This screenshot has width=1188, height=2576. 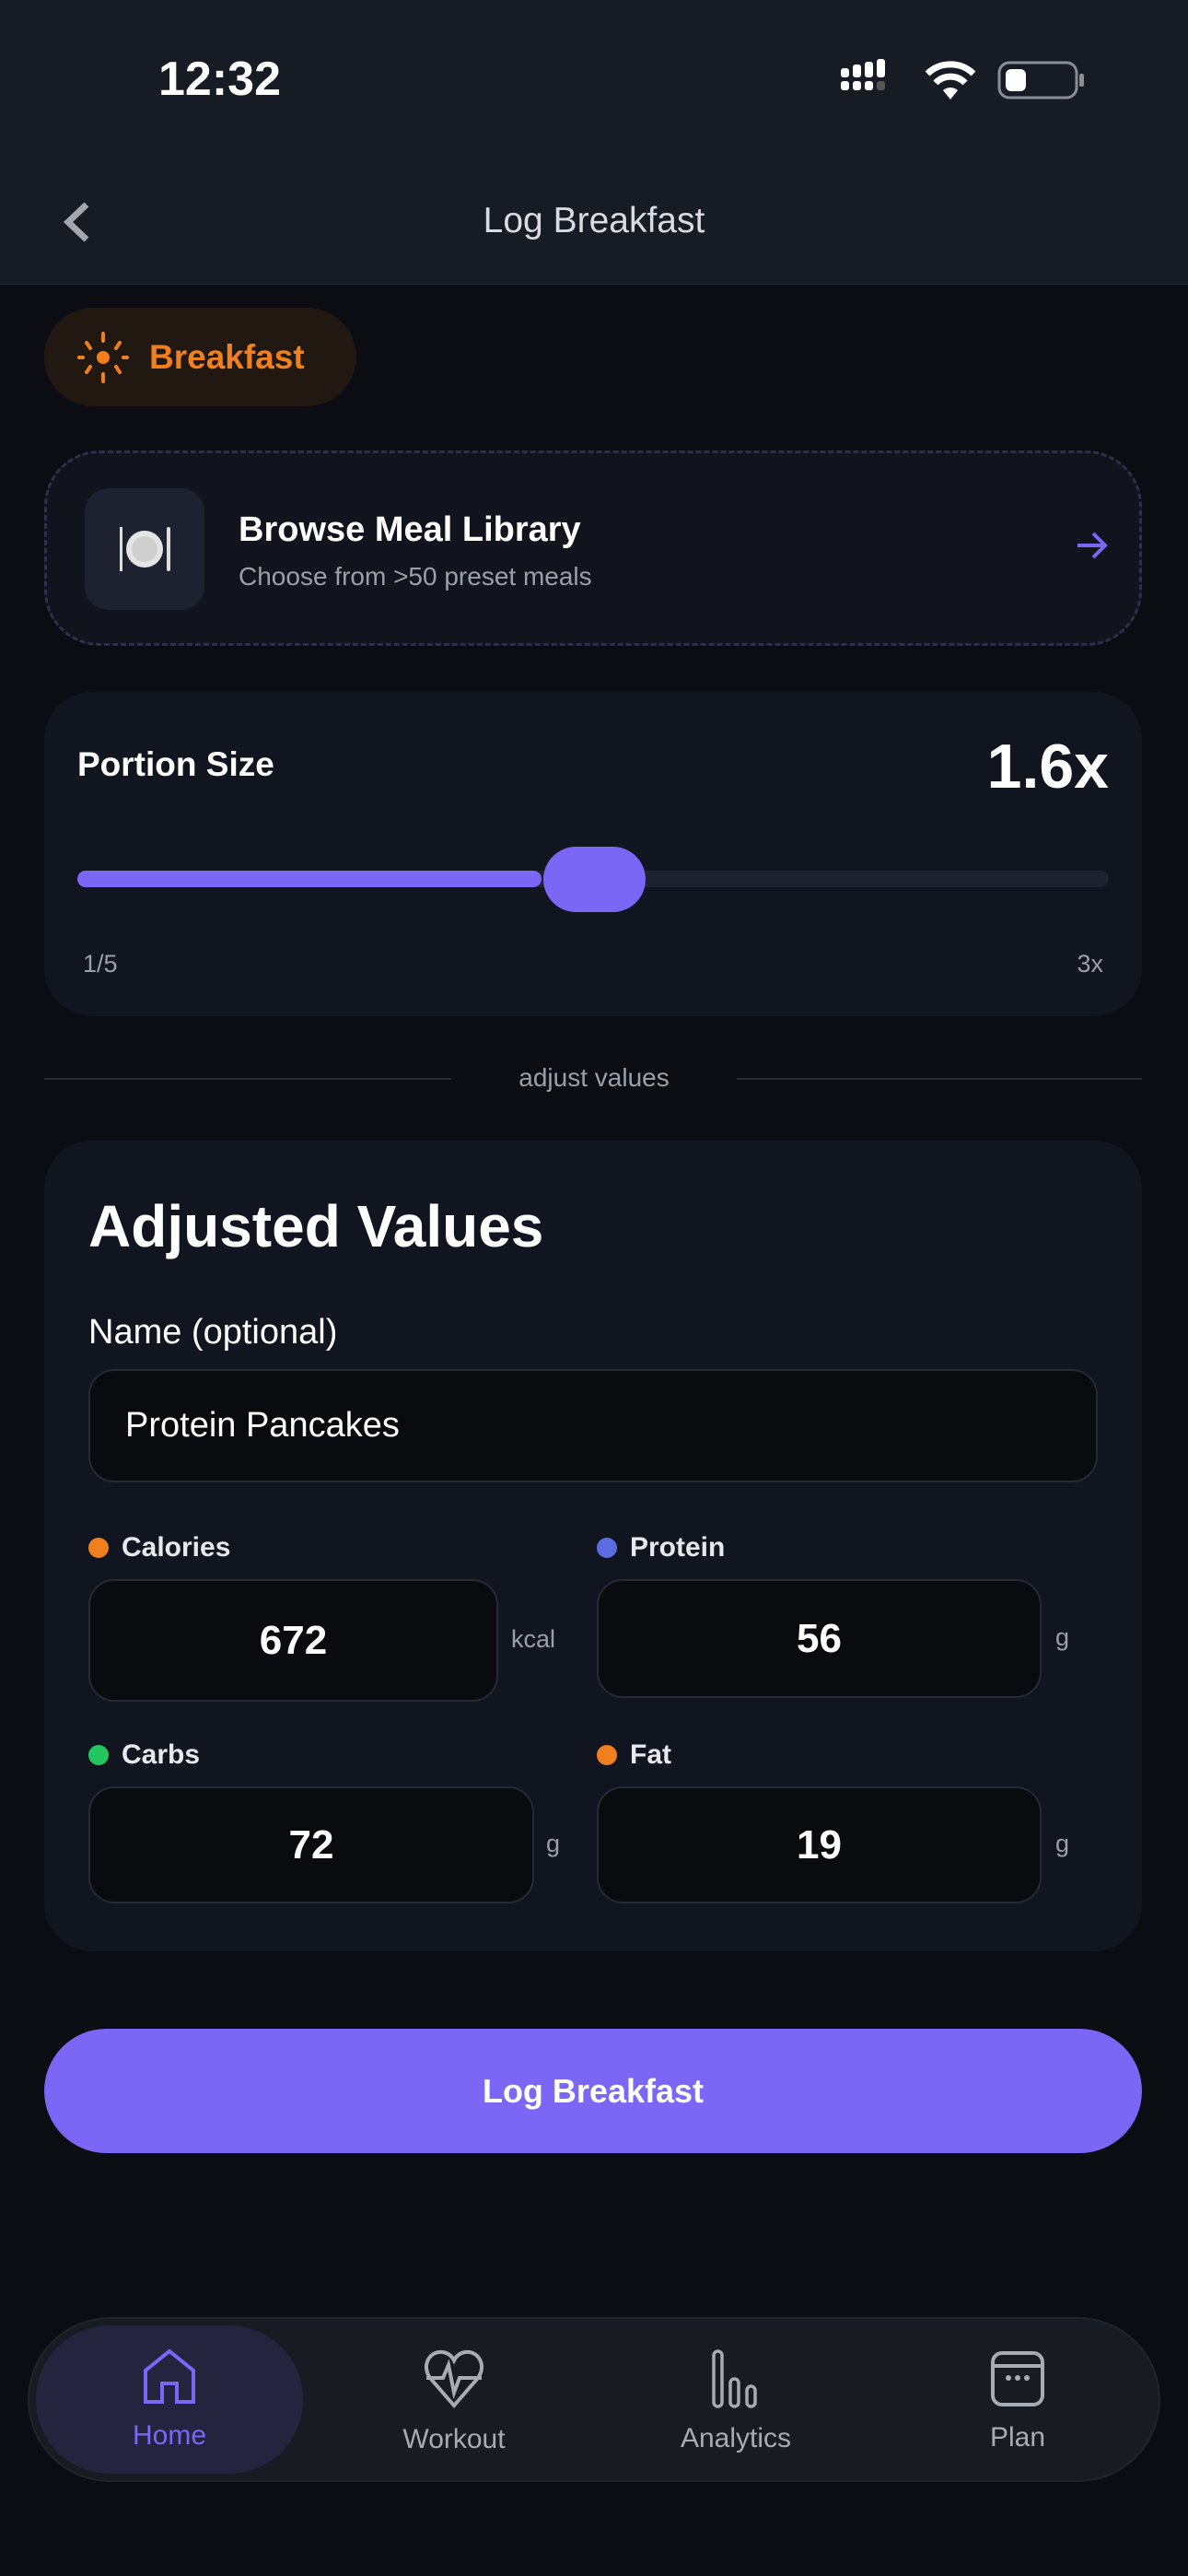 I want to click on carbs-label: Carbs, so click(x=144, y=1755).